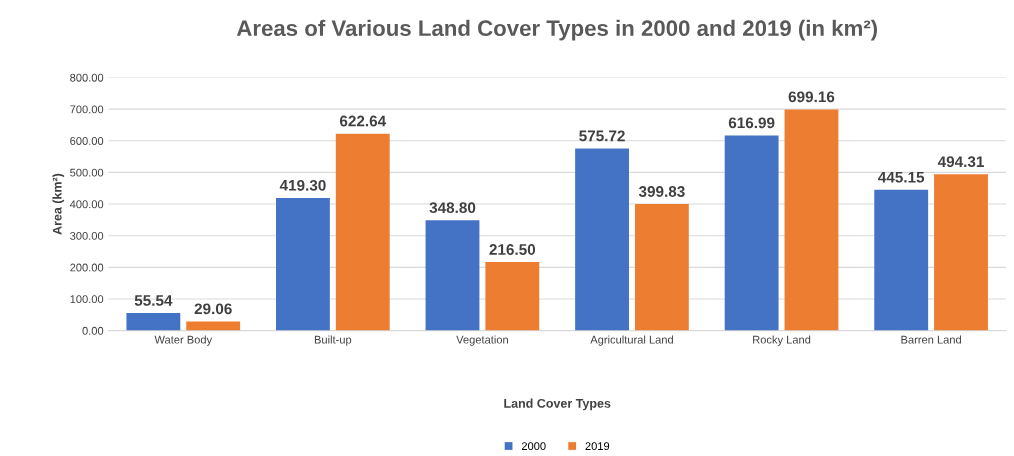  Describe the element at coordinates (631, 340) in the screenshot. I see `x-tick-label: Agricultural Land` at that location.